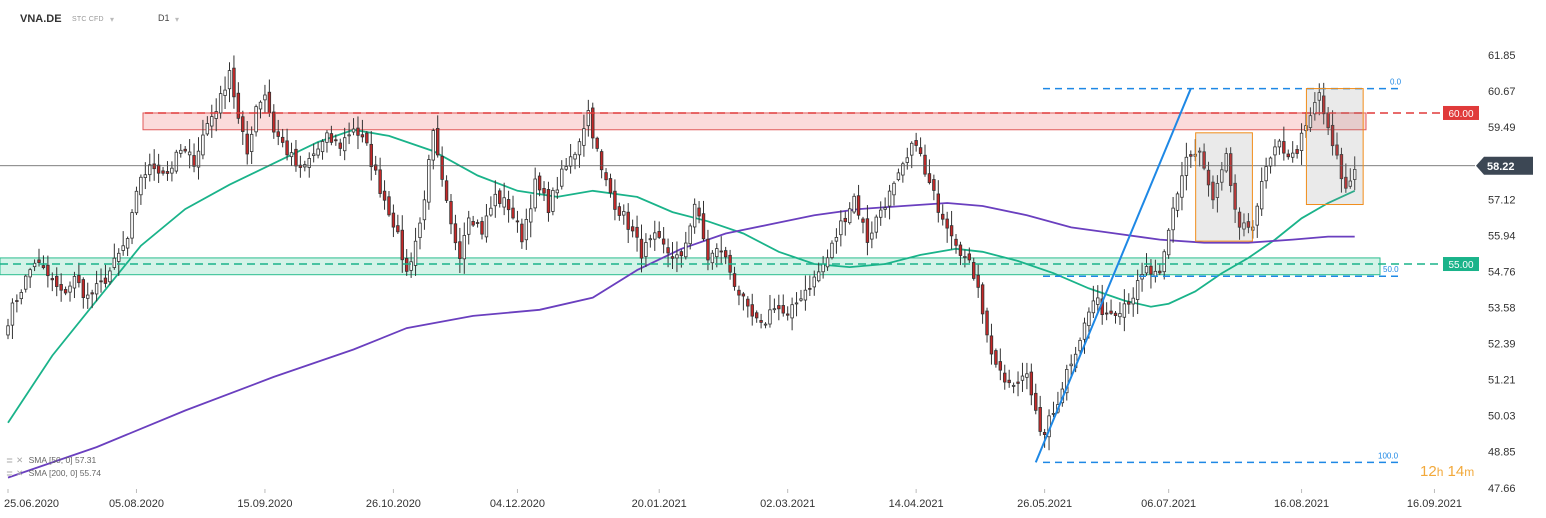  I want to click on range-rectangle, so click(1224, 187).